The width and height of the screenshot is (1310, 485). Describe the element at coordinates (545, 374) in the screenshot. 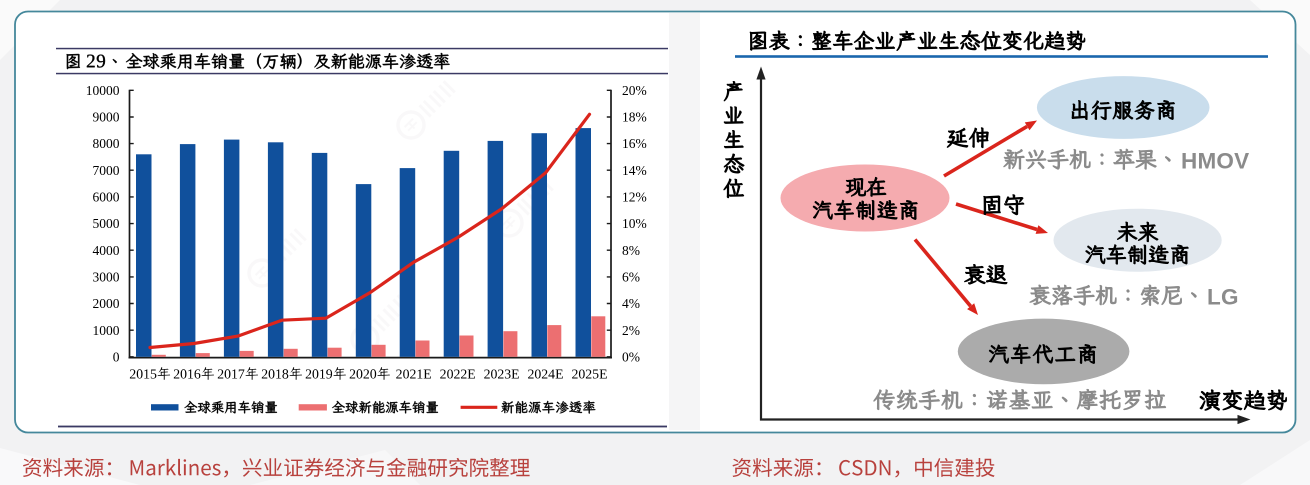

I see `svg-text: 2024E` at that location.